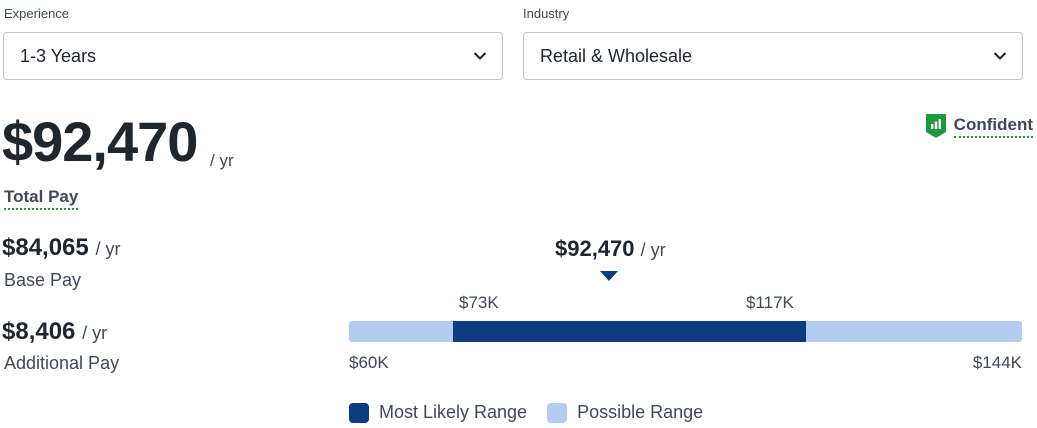 Image resolution: width=1037 pixels, height=428 pixels. Describe the element at coordinates (108, 249) in the screenshot. I see `base-pay-per: / yr` at that location.